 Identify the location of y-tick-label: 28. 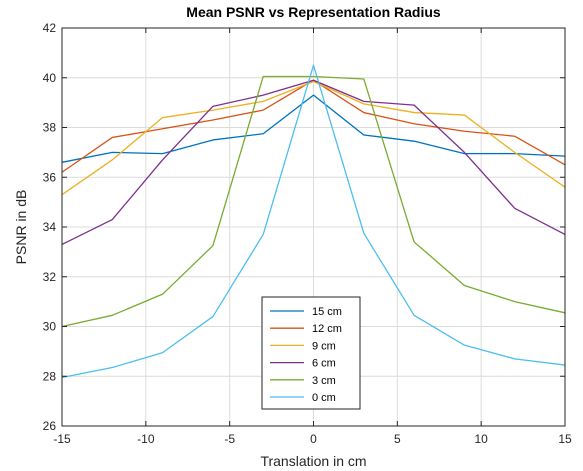
(50, 376).